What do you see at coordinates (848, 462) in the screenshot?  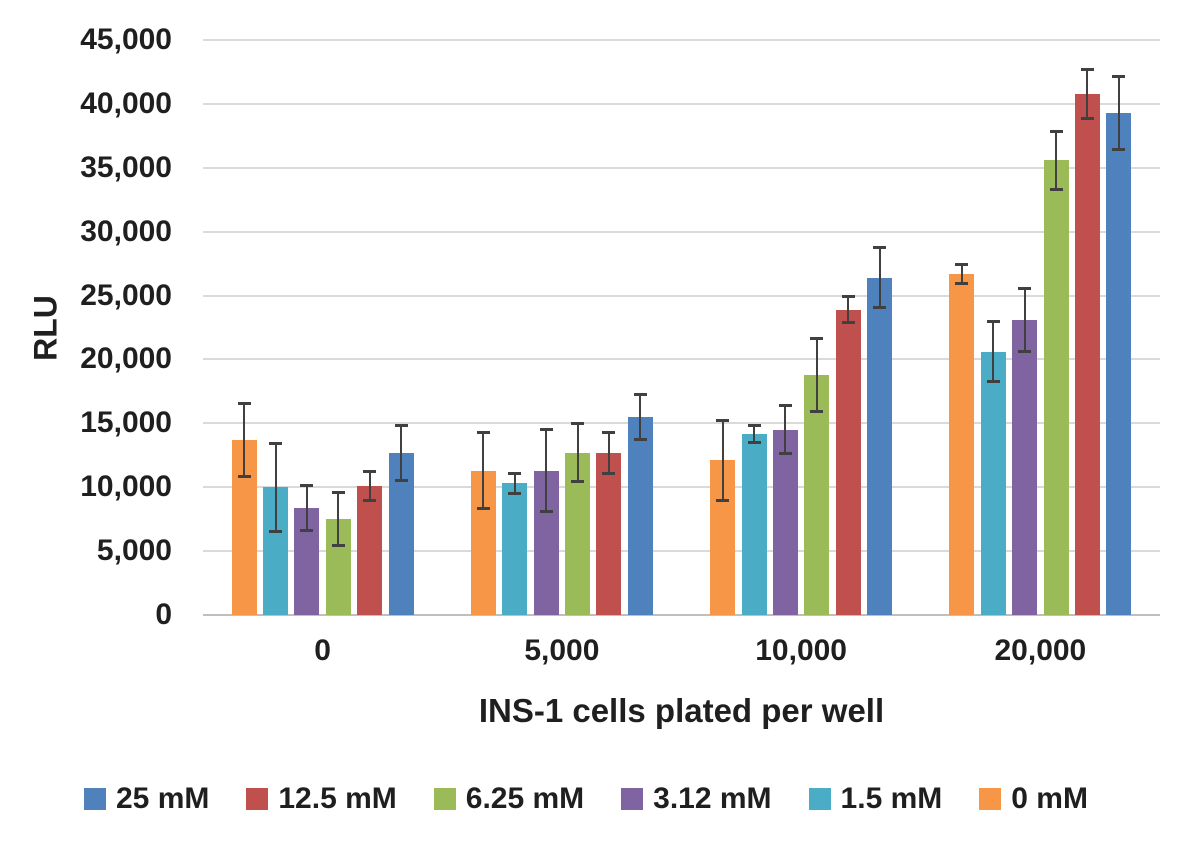 I see `bar-12.5mM-10000` at bounding box center [848, 462].